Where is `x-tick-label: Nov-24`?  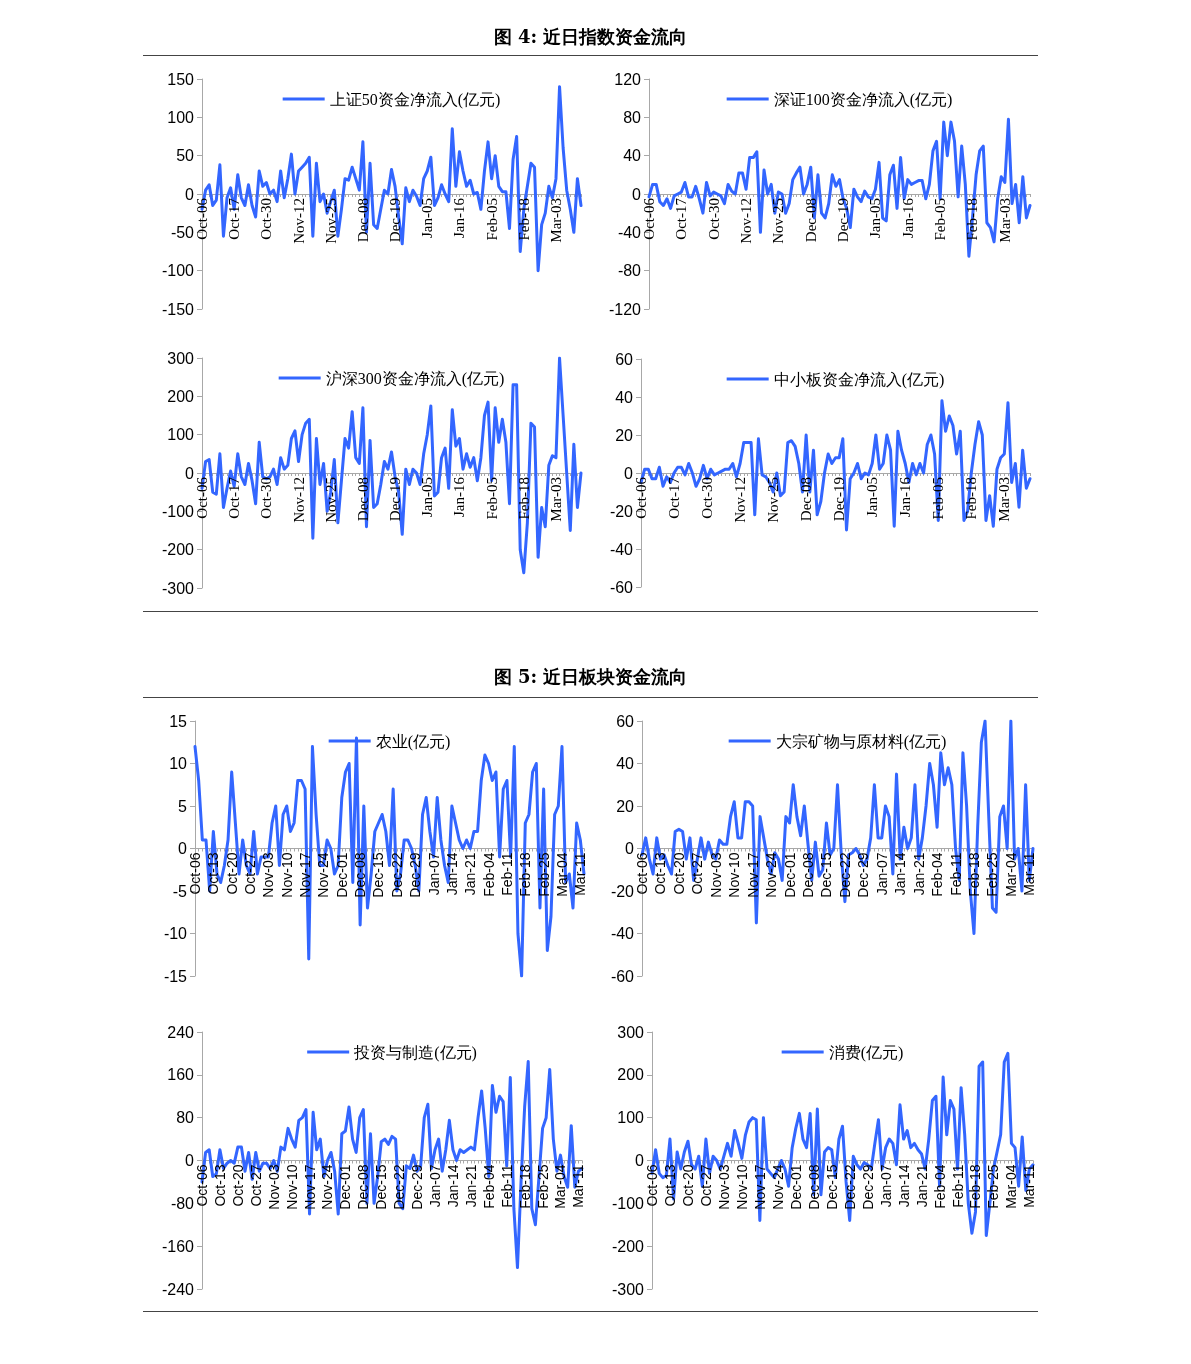
x-tick-label: Nov-24 is located at coordinates (771, 875).